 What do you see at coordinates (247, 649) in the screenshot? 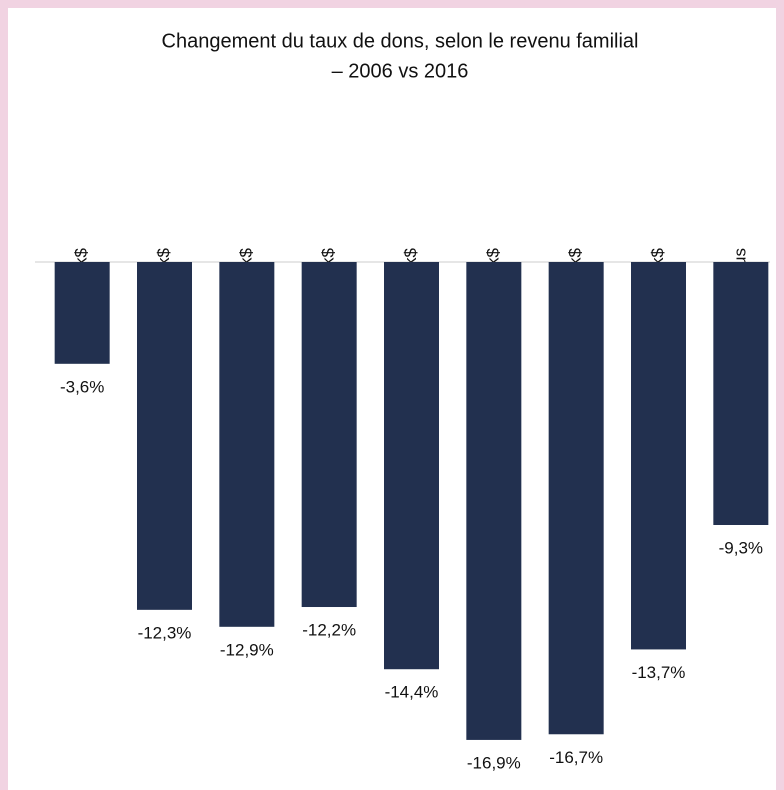
I see `value-label: -12,9%` at bounding box center [247, 649].